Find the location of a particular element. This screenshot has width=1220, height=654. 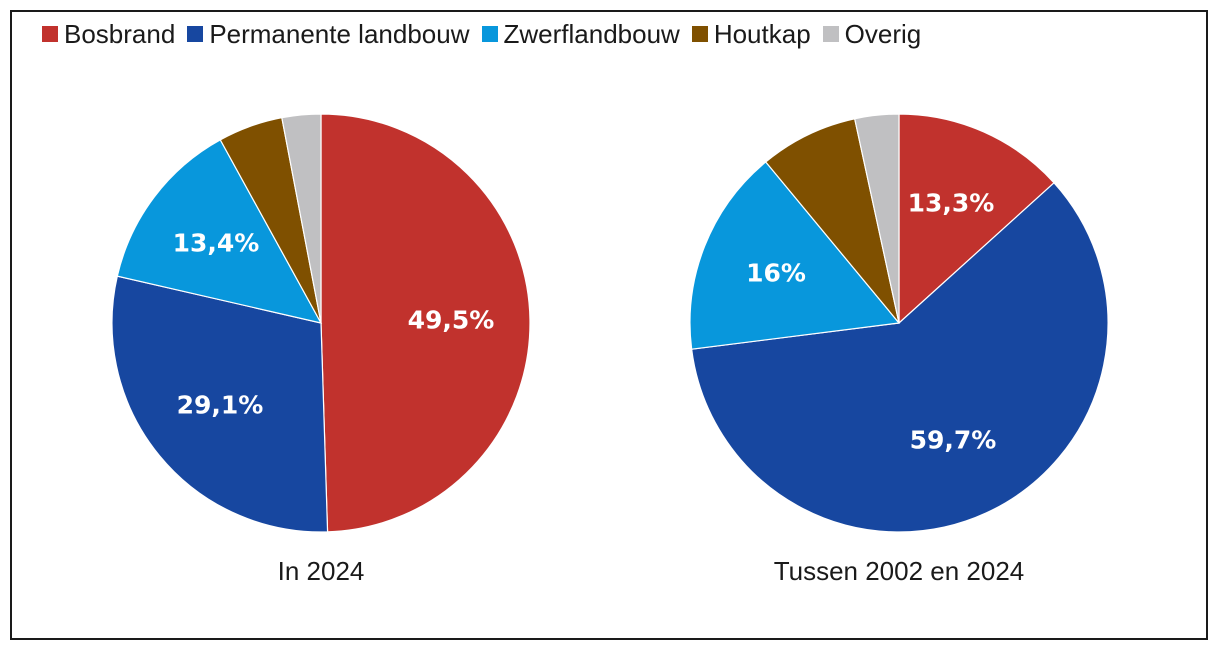

legend-item-bosbrand: Bosbrand is located at coordinates (108, 34).